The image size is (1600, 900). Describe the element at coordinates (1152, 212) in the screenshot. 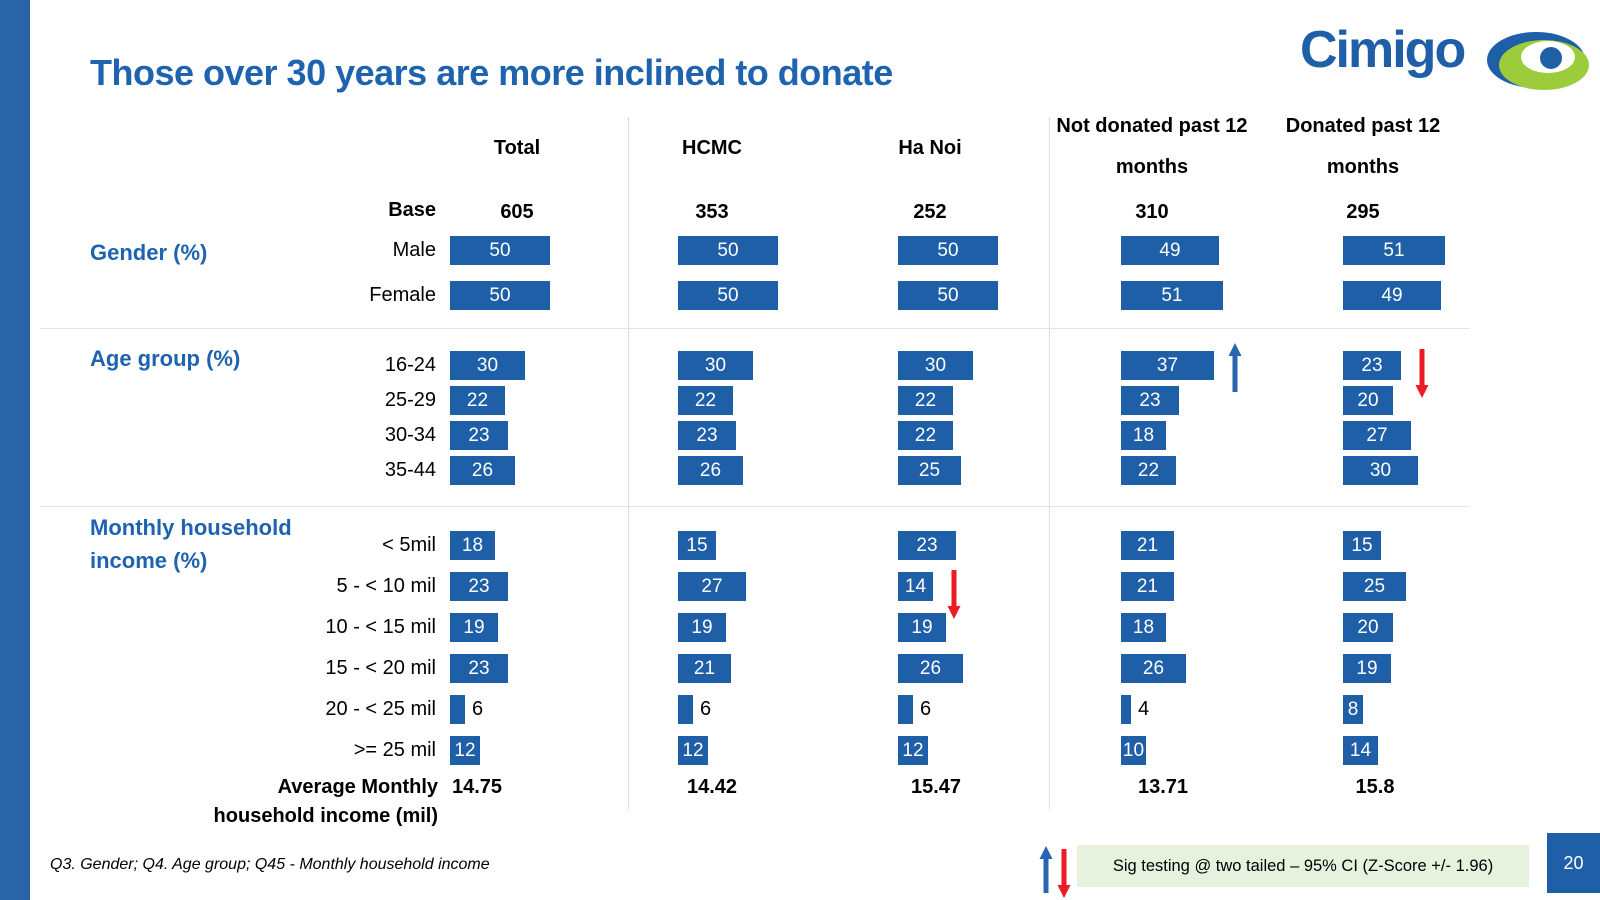

I see `base-value: 310` at that location.